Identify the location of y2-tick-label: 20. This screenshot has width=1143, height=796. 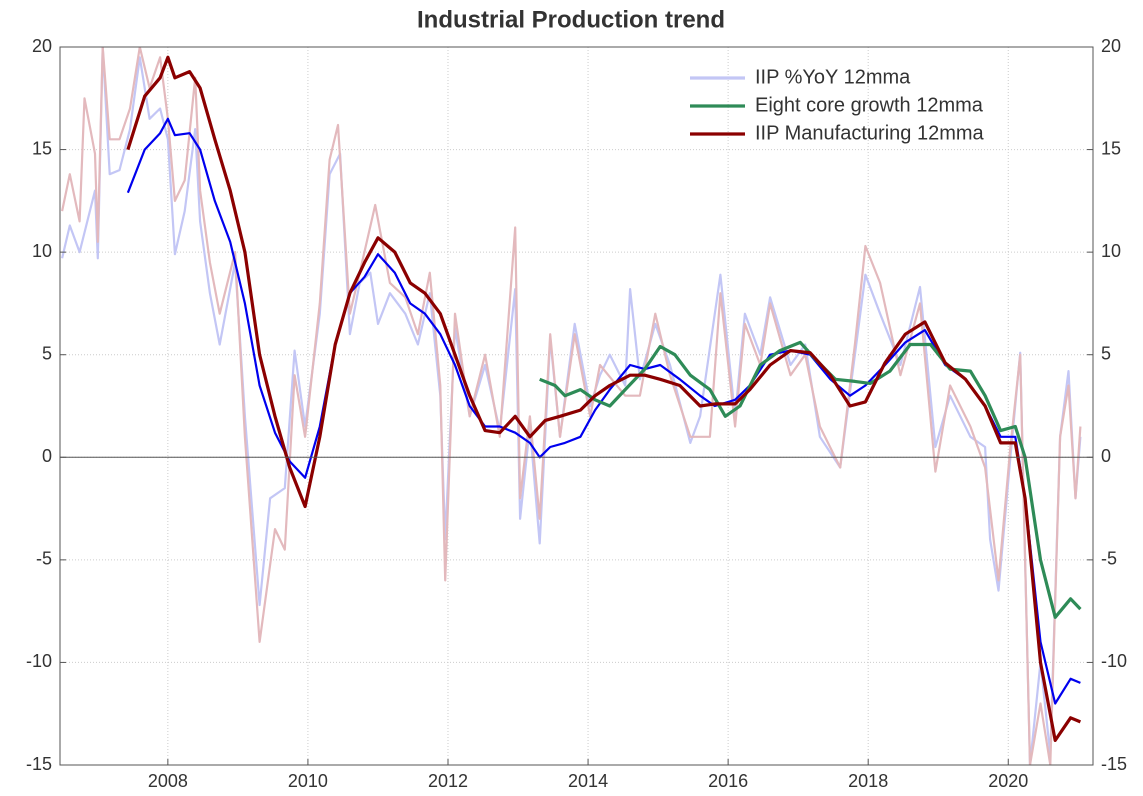
(1111, 46).